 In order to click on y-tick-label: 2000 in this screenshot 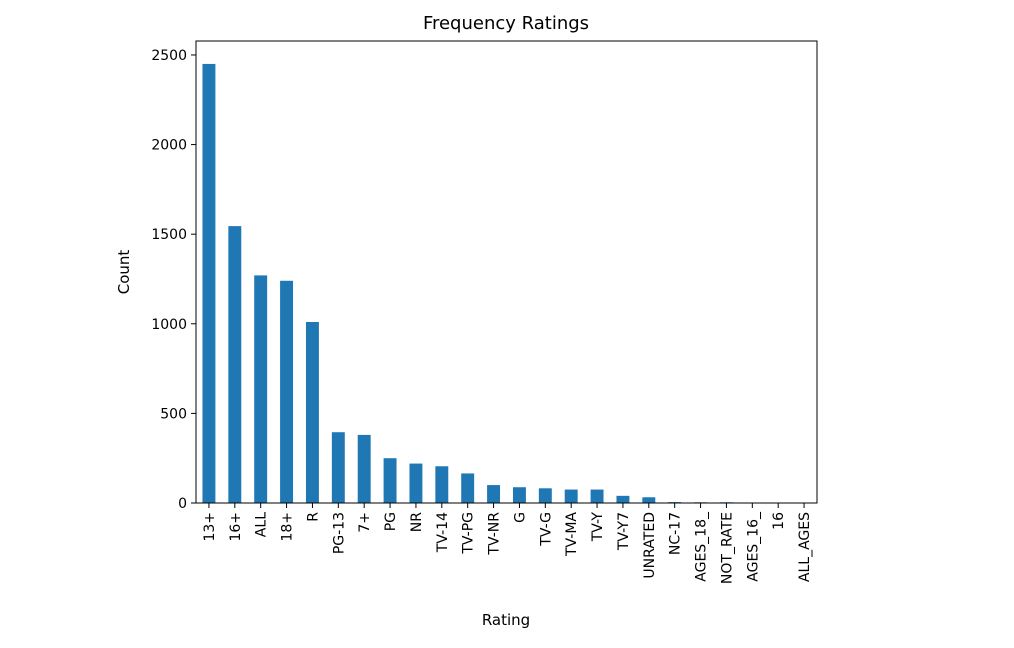, I will do `click(169, 146)`.